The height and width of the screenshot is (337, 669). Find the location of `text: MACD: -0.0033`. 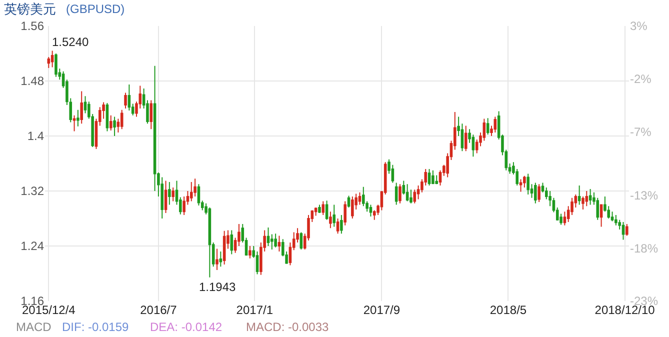

text: MACD: -0.0033 is located at coordinates (288, 327).